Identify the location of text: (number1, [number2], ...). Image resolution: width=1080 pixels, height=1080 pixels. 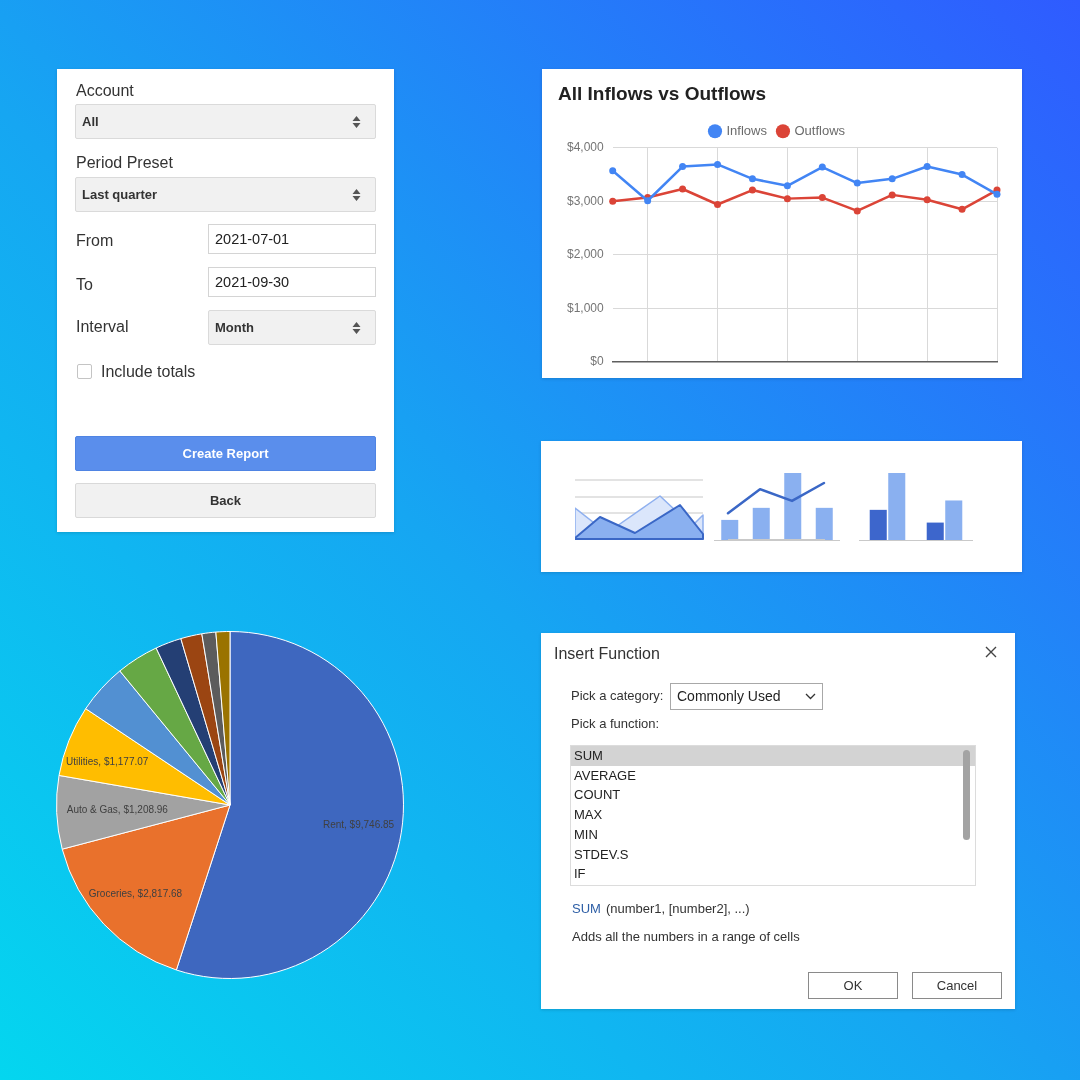
(677, 908).